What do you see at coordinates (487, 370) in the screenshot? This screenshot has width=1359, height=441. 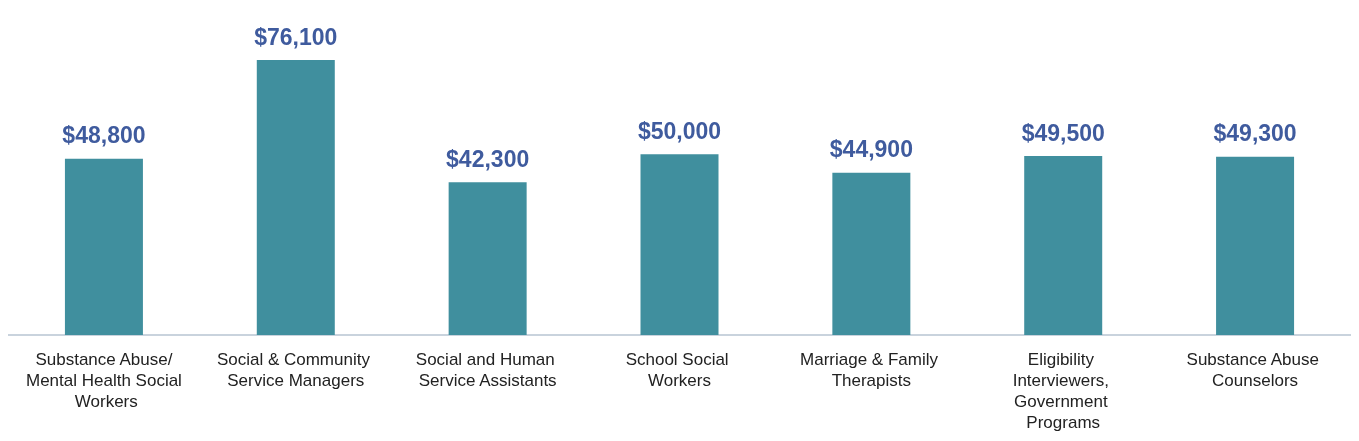 I see `x-tick-label: Social and Human Service Assistants` at bounding box center [487, 370].